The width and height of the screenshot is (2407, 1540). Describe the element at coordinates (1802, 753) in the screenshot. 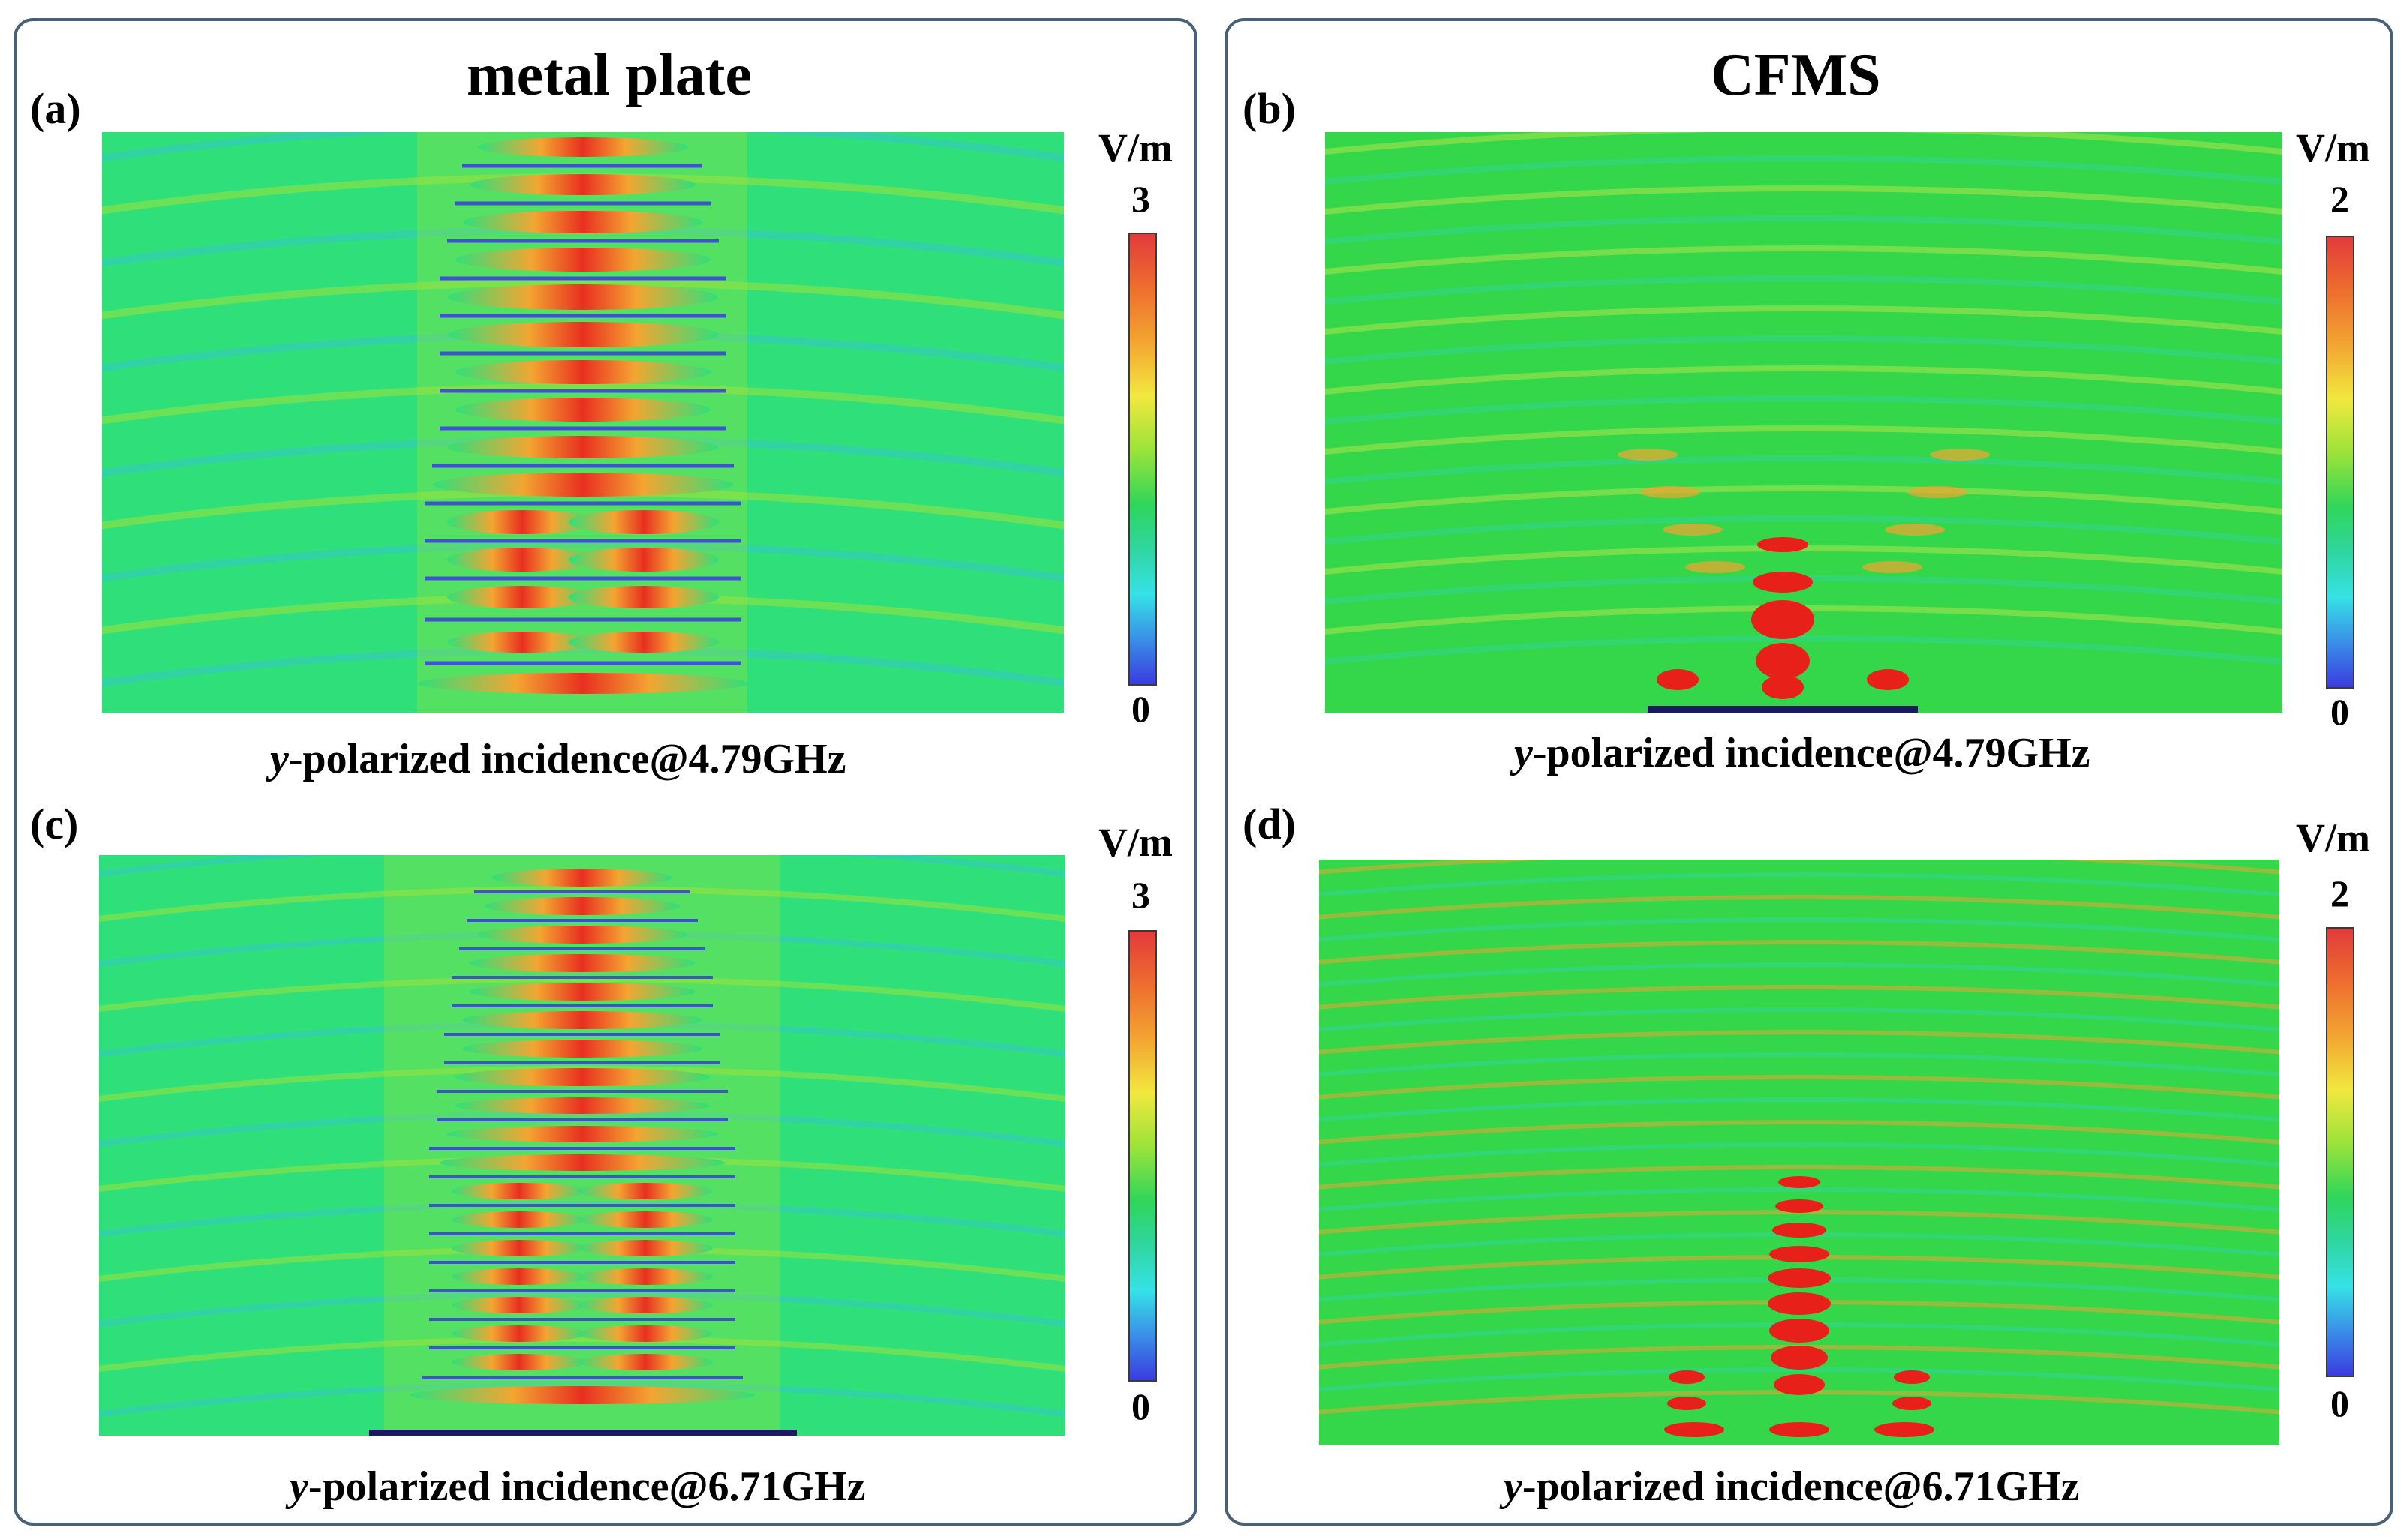

I see `caption-b: y-polarized incidence@4.79GHz` at that location.